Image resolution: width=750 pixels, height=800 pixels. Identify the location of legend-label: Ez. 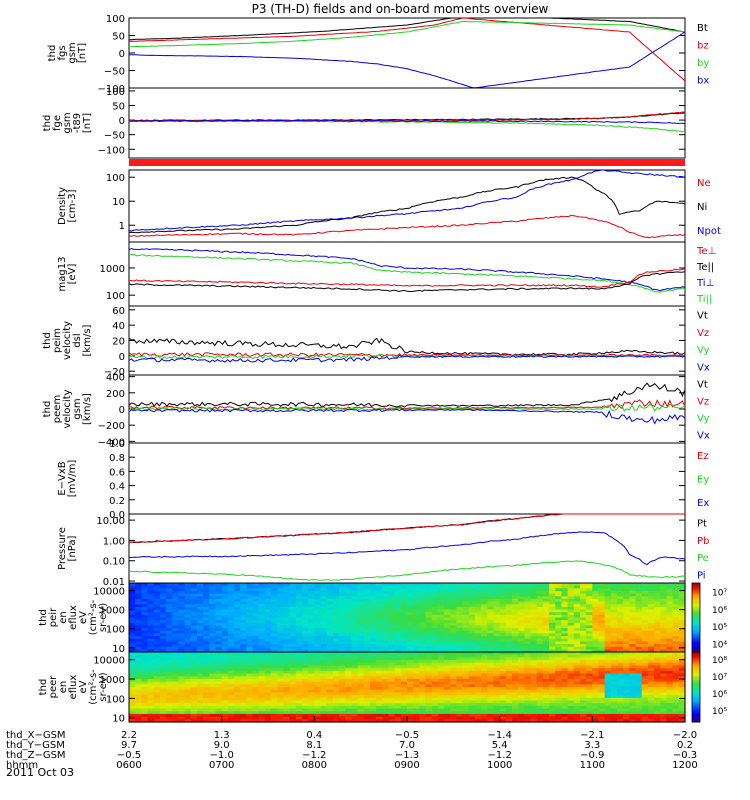
(703, 456).